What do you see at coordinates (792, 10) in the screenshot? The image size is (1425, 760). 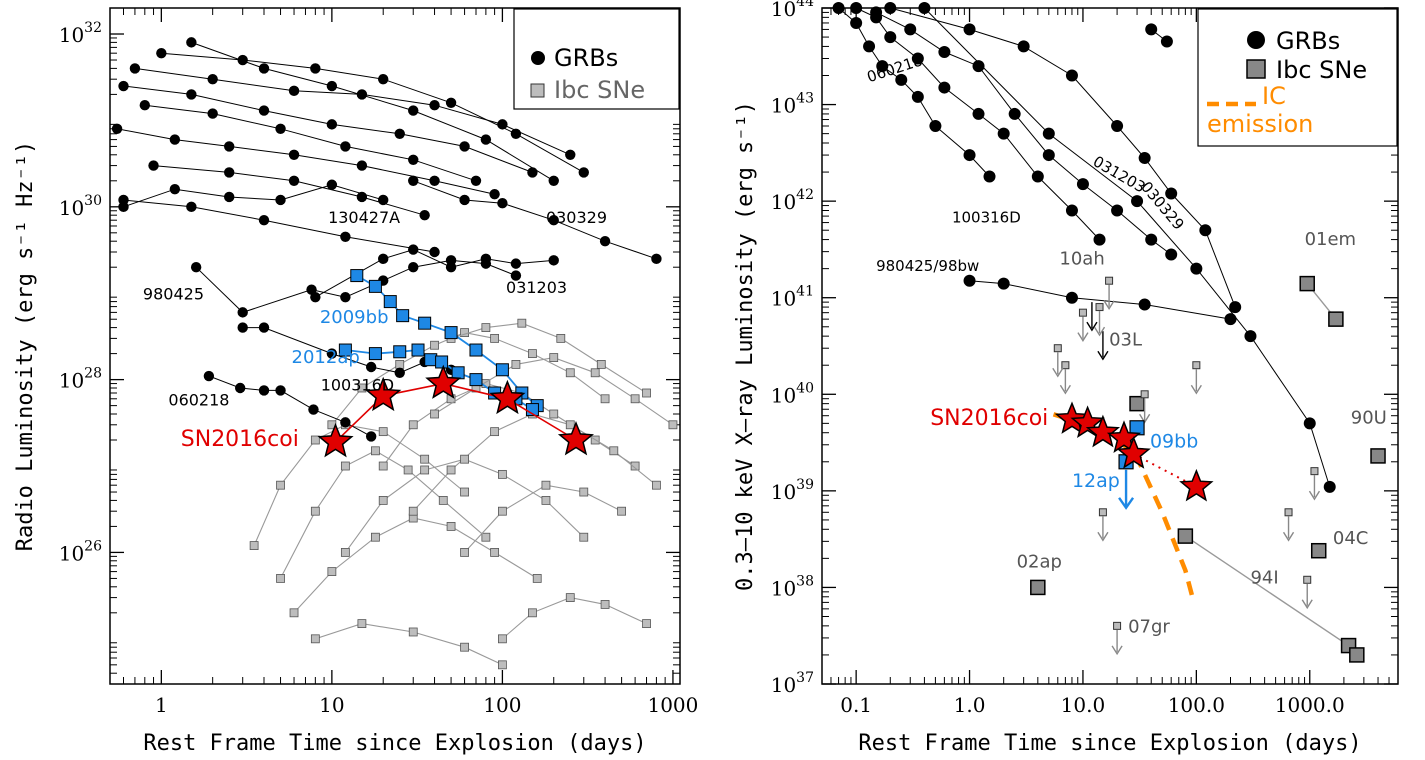 I see `right-y-tick-label: 1044` at bounding box center [792, 10].